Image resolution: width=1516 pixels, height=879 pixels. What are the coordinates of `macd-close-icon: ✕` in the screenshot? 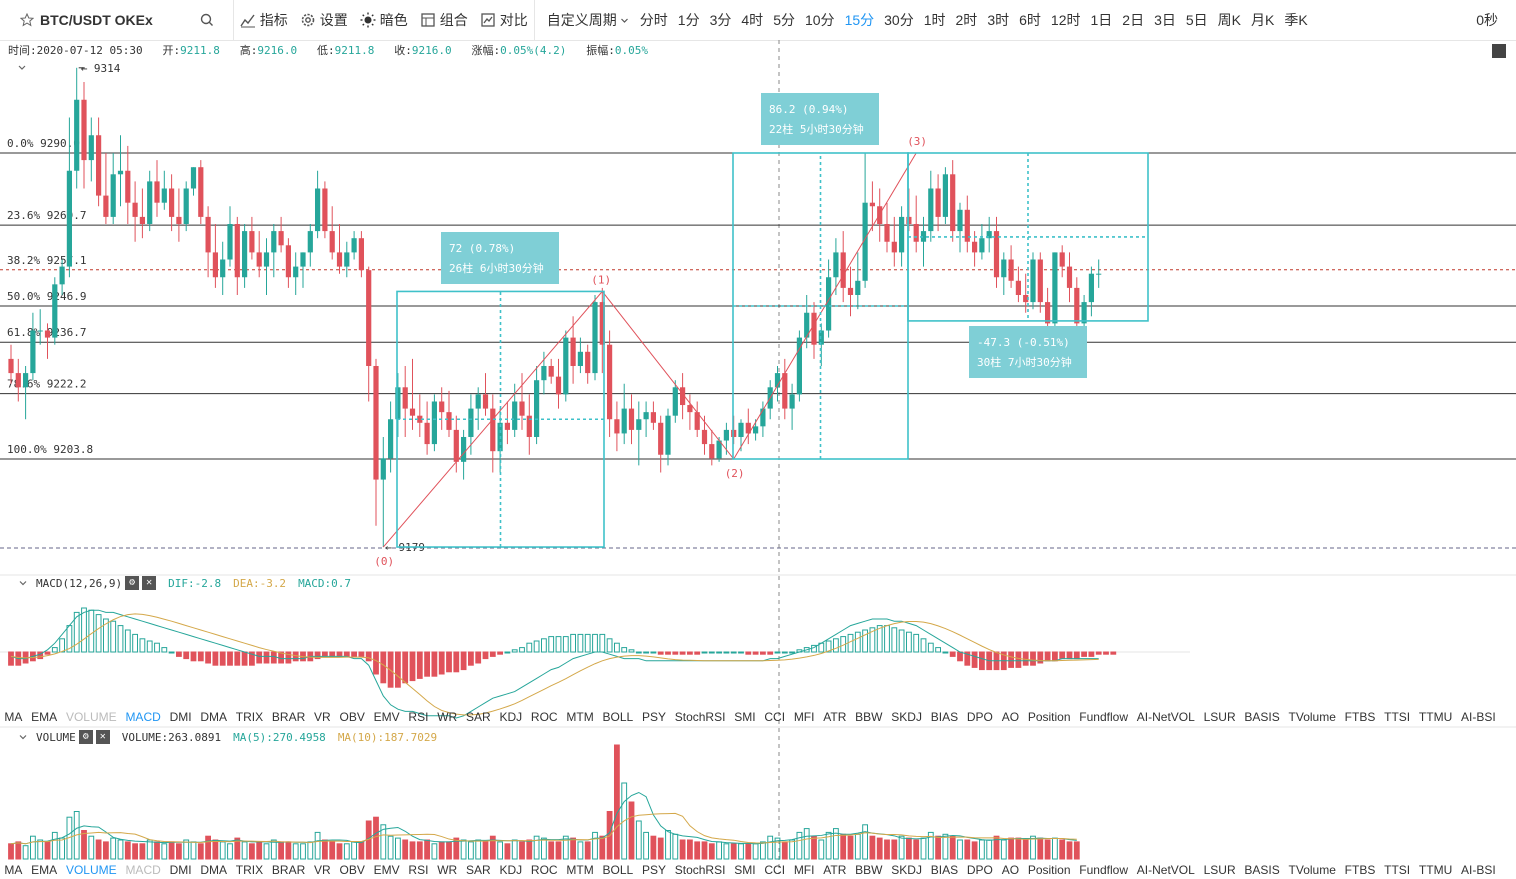 It's located at (149, 583).